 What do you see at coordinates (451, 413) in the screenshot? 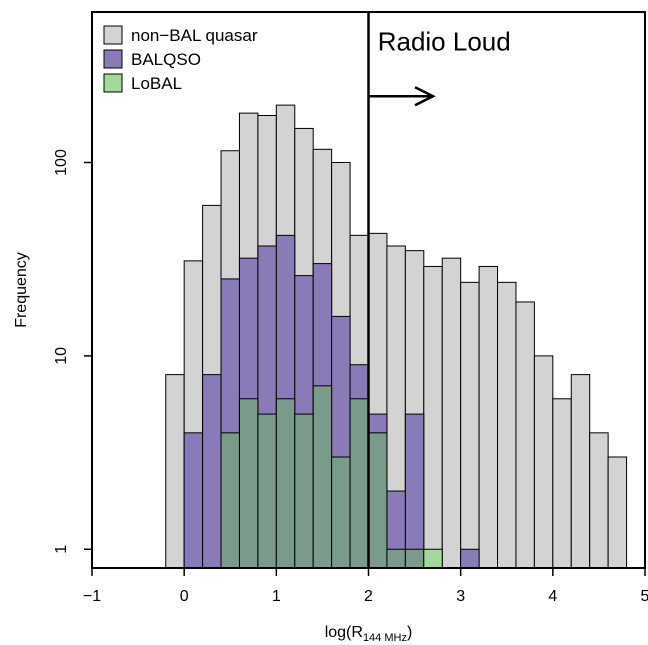
I see `bar-non-bal-quasar-2.8` at bounding box center [451, 413].